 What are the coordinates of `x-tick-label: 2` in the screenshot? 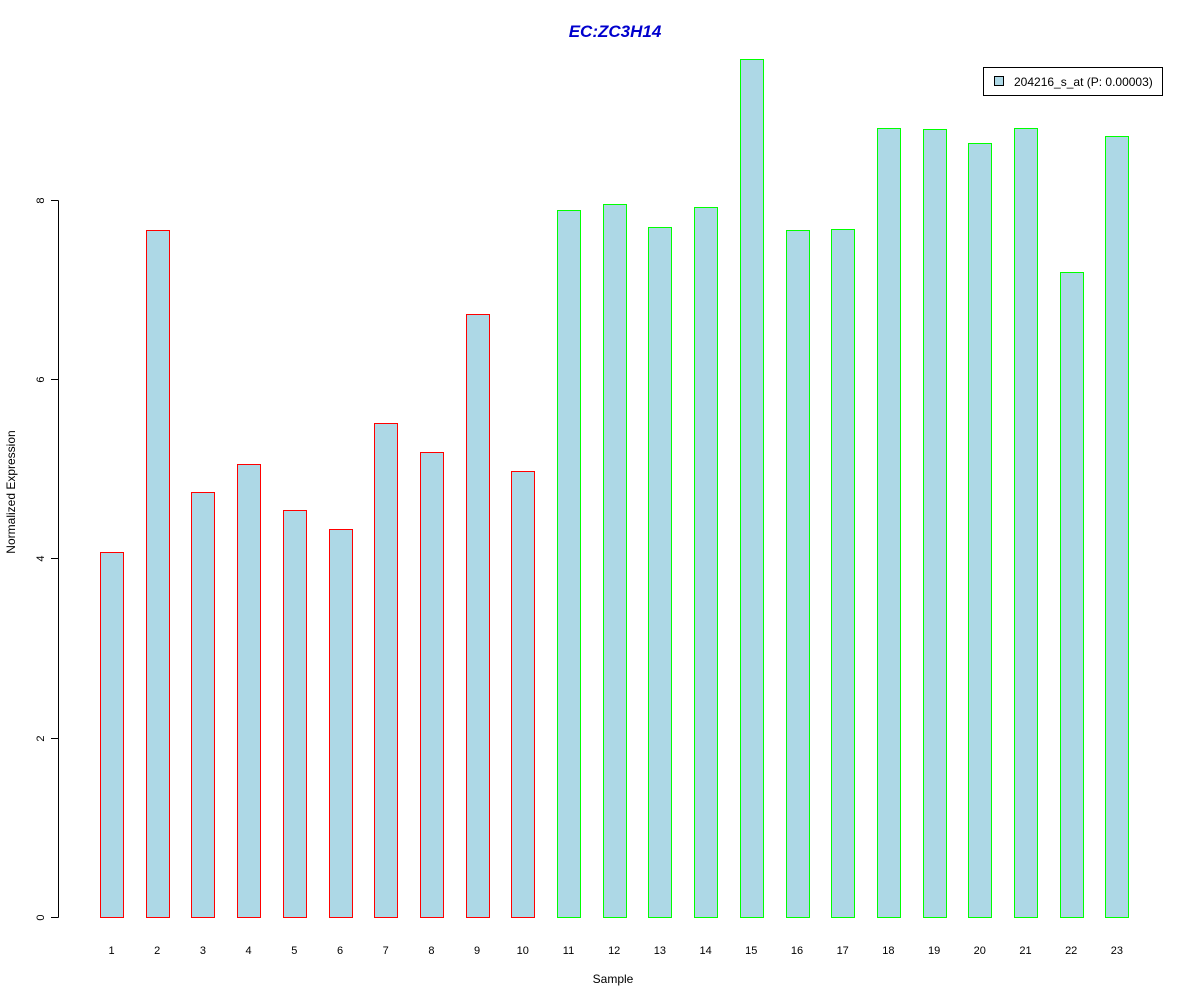 It's located at (157, 951).